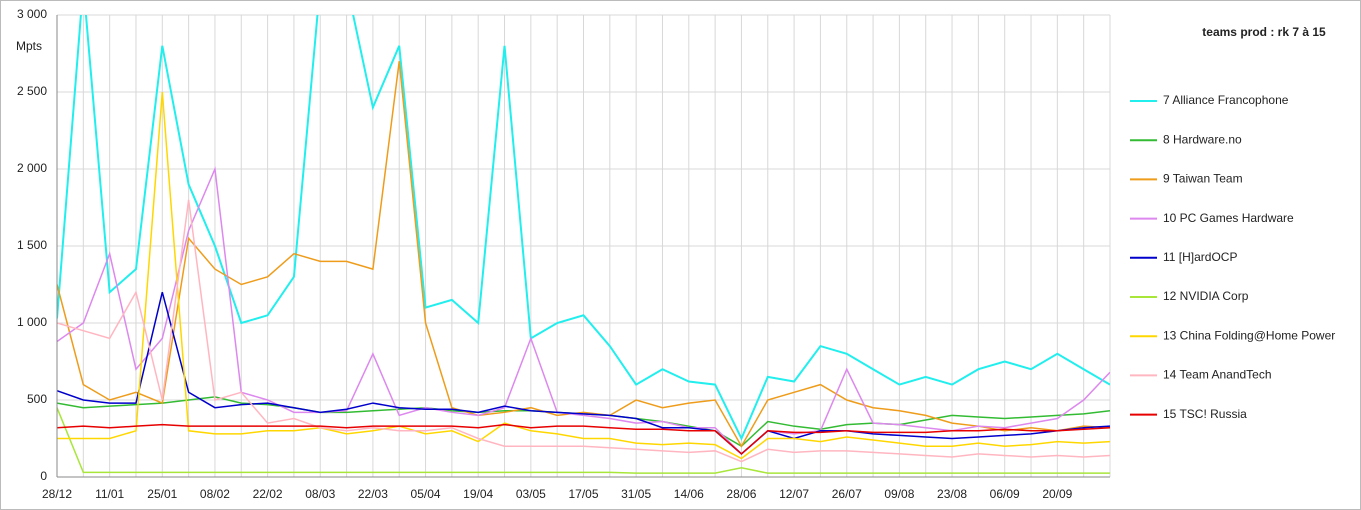  What do you see at coordinates (1226, 100) in the screenshot?
I see `legend-label: 7 Alliance Francophone` at bounding box center [1226, 100].